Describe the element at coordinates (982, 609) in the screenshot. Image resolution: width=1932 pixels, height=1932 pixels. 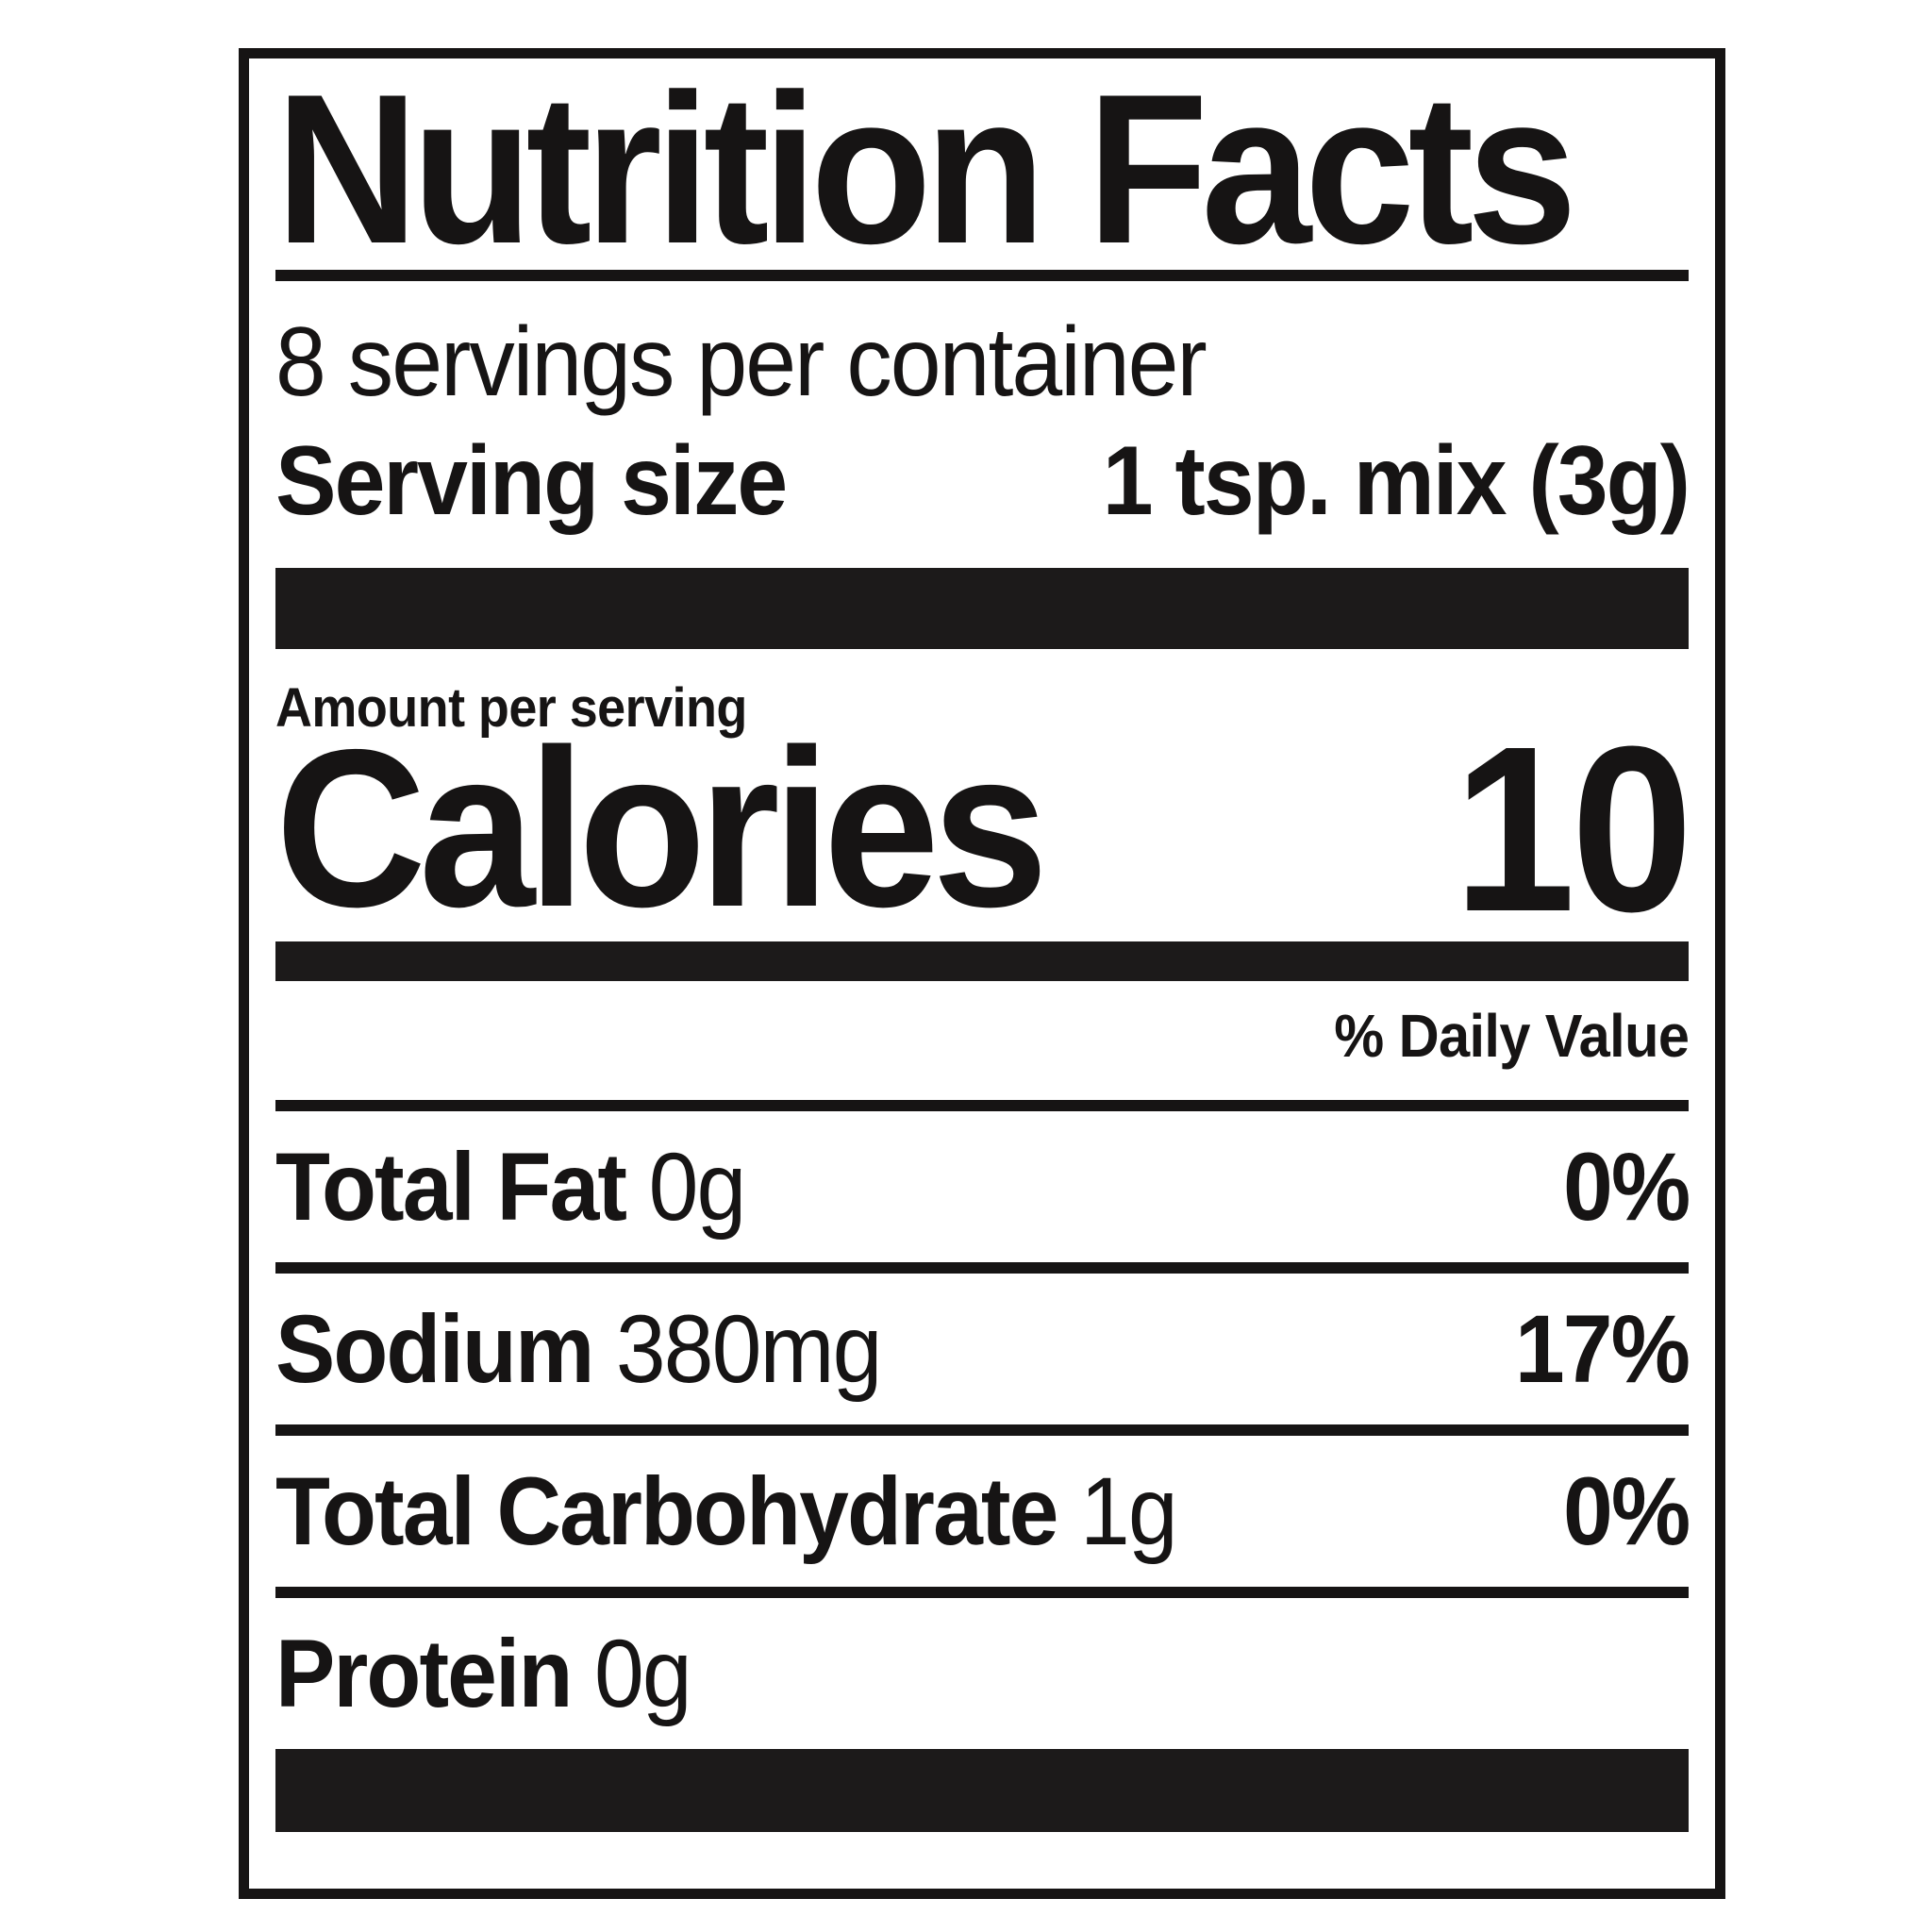
I see `thick-separator-bar-top` at that location.